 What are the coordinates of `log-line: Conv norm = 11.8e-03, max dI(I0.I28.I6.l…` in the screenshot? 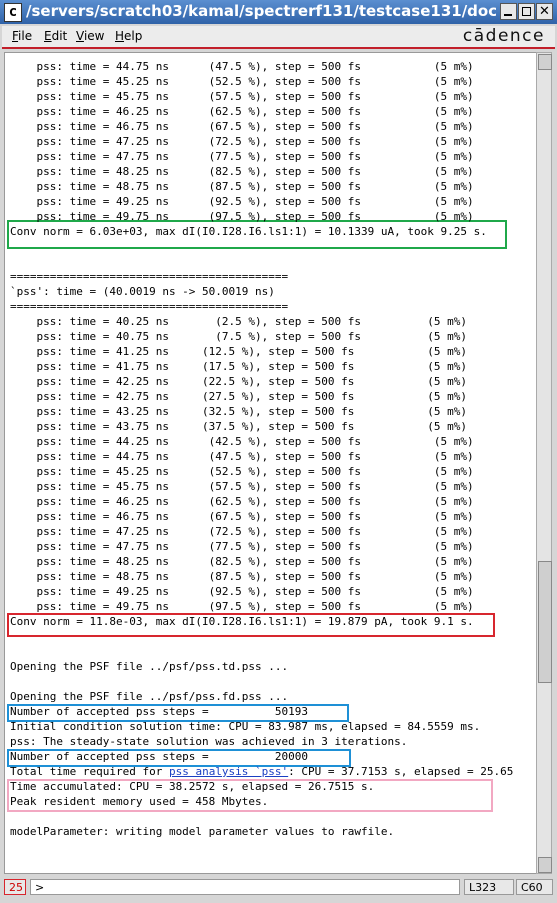 It's located at (242, 621).